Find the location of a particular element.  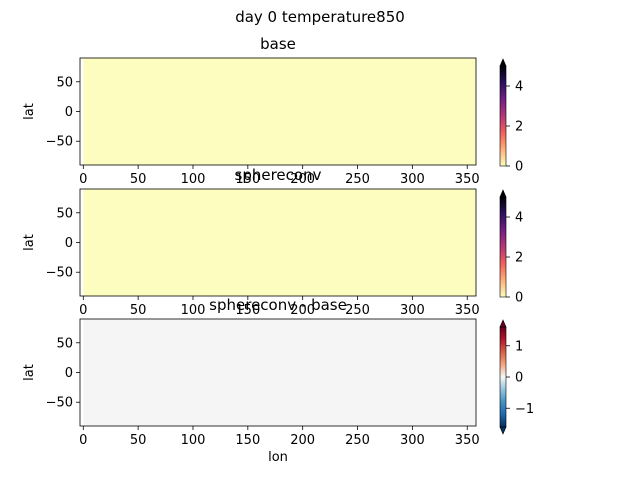

colorbar-extend-min is located at coordinates (503, 430).